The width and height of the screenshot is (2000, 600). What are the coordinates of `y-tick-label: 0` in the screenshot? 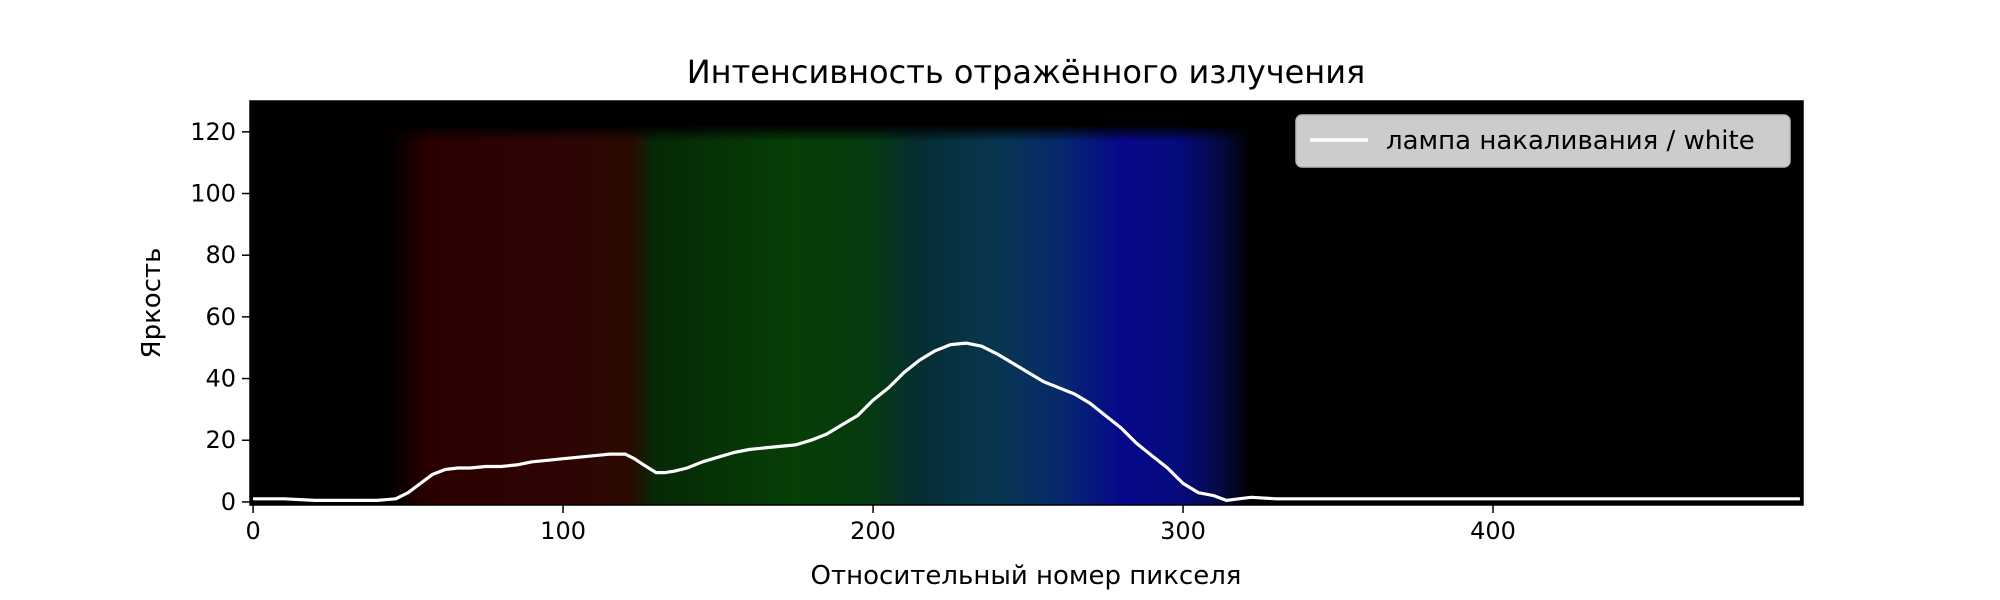 It's located at (228, 502).